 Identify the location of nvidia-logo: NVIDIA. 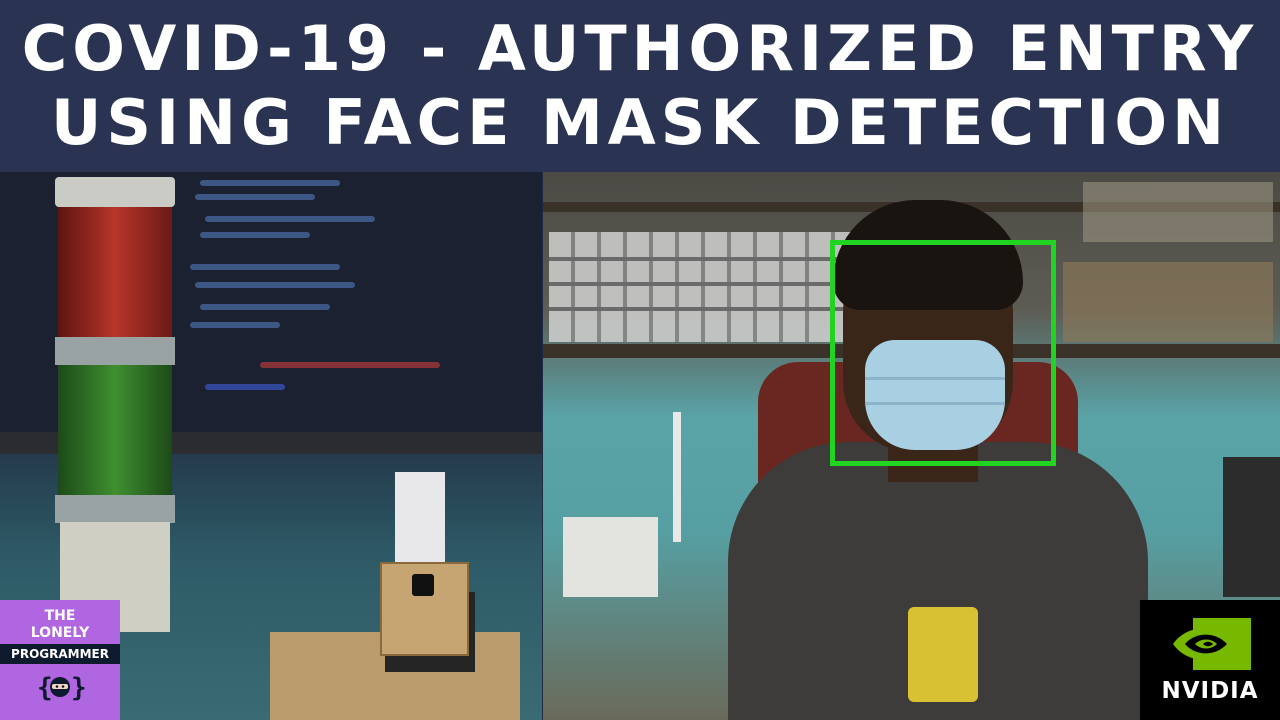
(1210, 660).